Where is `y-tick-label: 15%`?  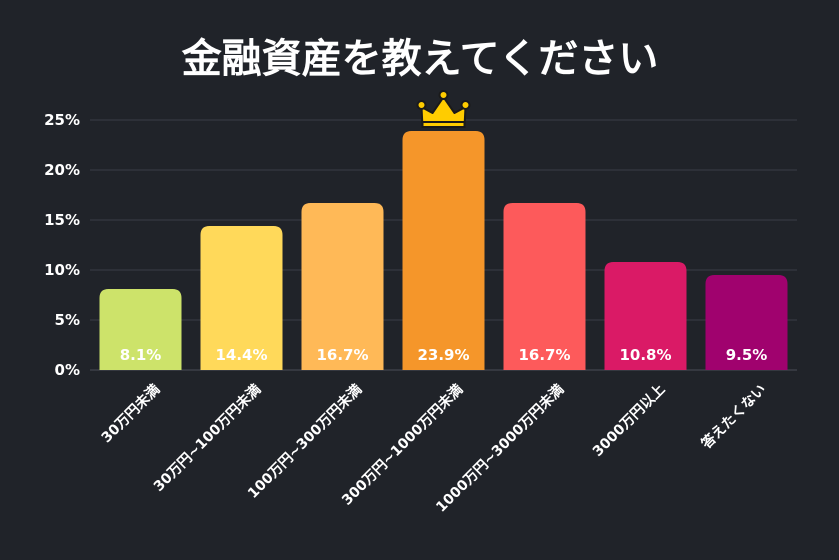 y-tick-label: 15% is located at coordinates (62, 220).